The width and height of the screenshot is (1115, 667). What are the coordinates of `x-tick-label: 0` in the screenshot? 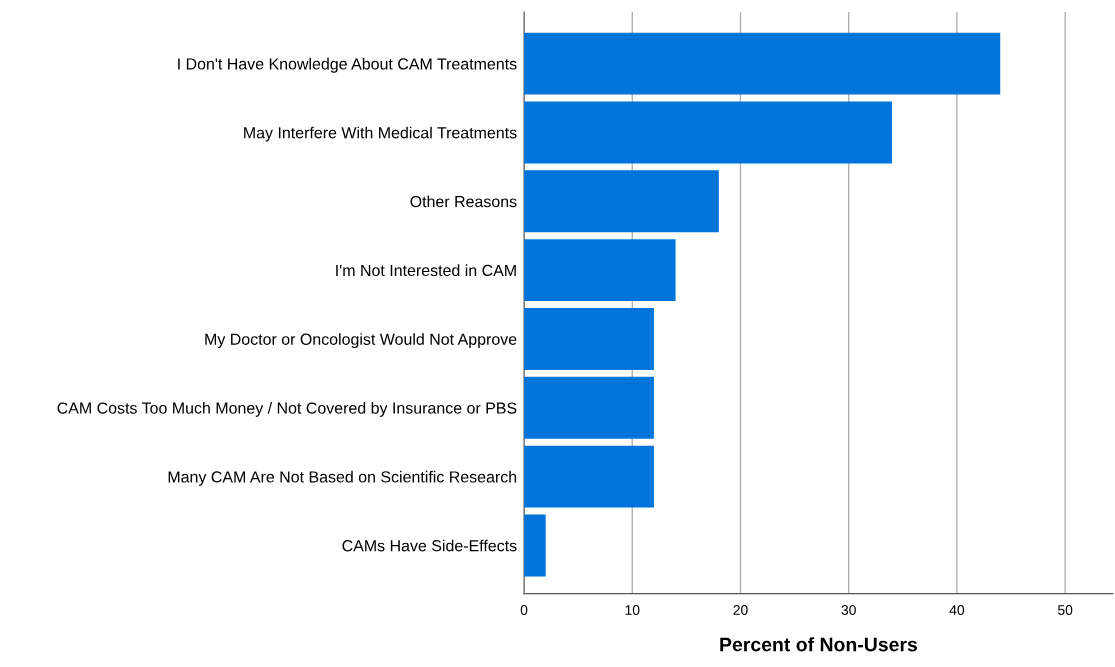 It's located at (524, 610).